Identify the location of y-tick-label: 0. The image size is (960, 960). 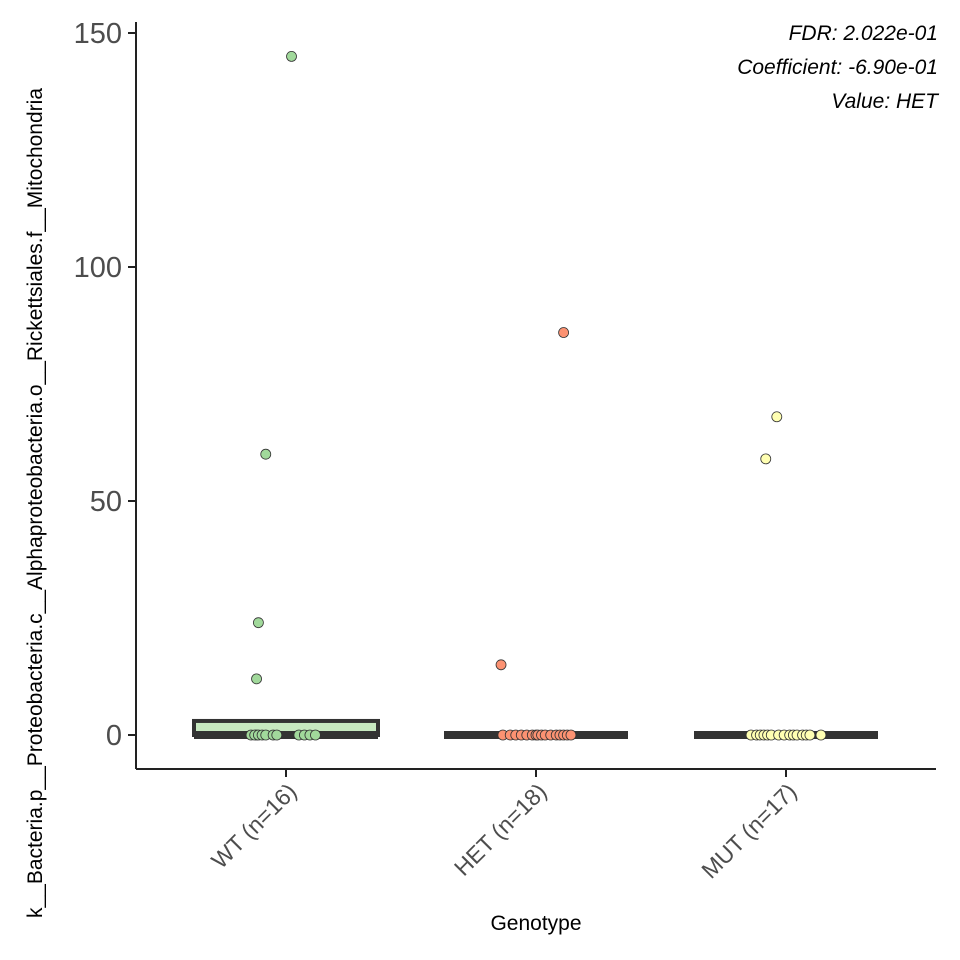
(114, 736).